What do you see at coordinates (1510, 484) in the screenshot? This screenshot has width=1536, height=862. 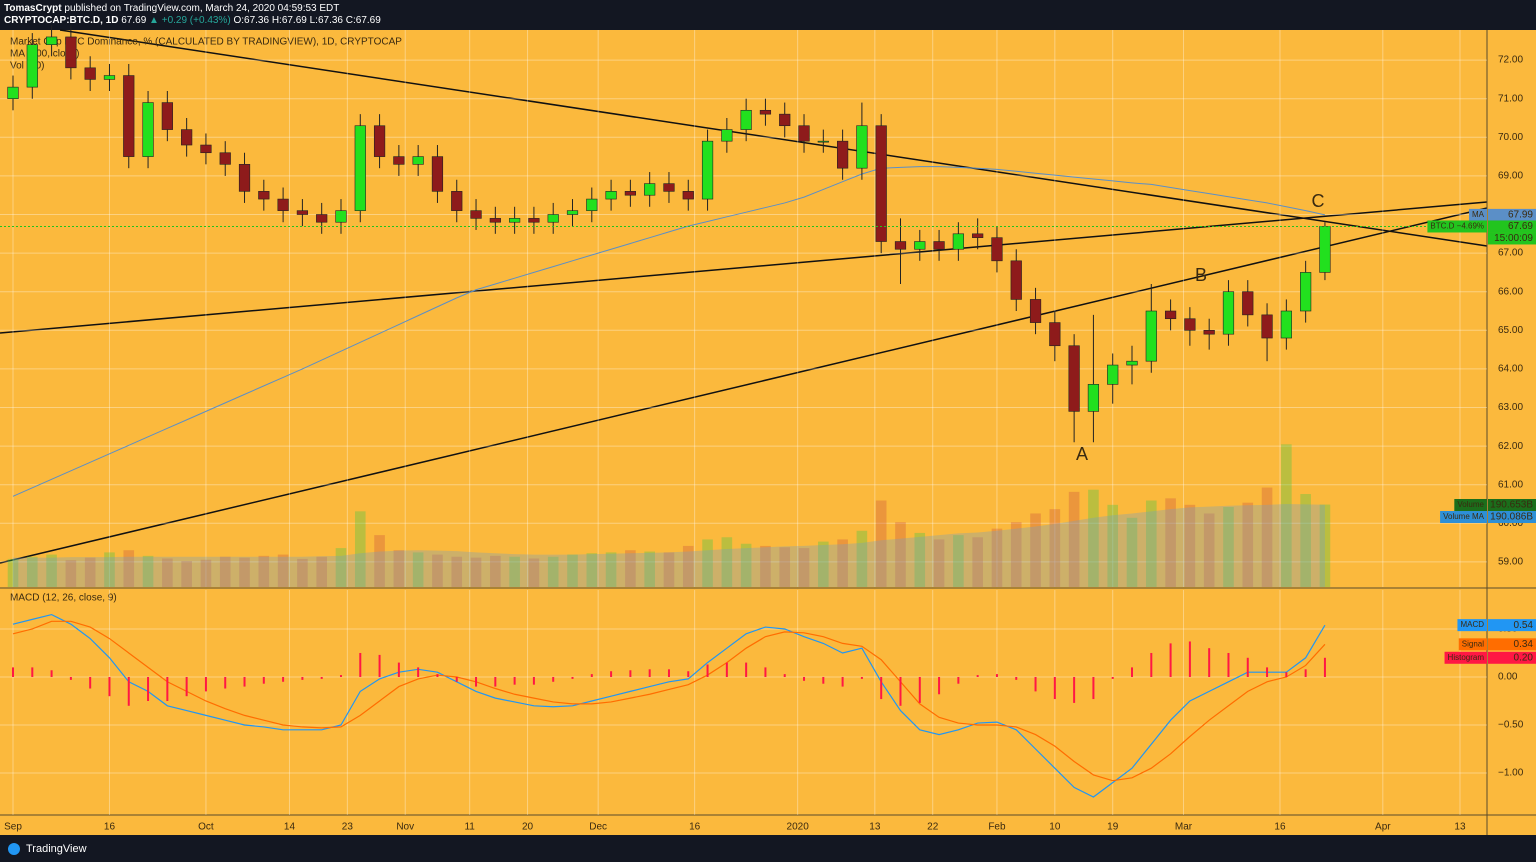 I see `y-tick-label: 61.00` at bounding box center [1510, 484].